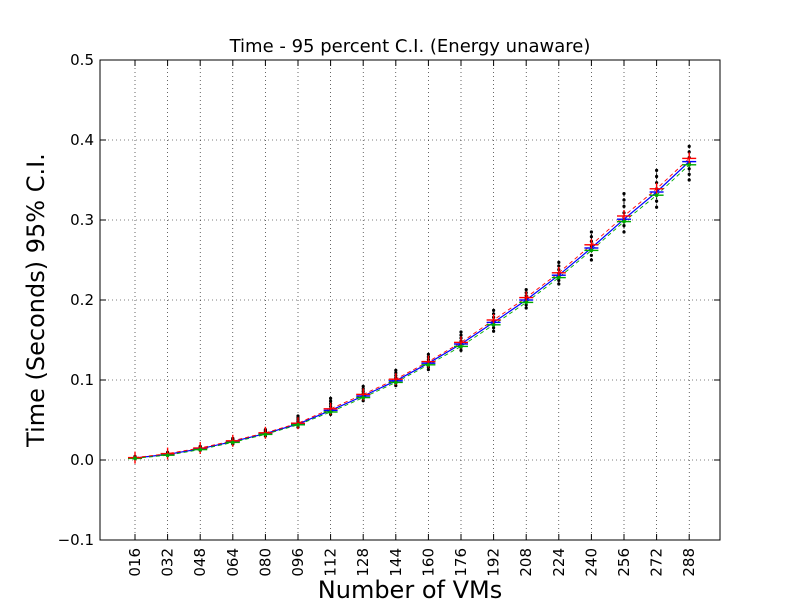 This screenshot has width=800, height=600. Describe the element at coordinates (233, 562) in the screenshot. I see `x-tick-label: 064` at that location.